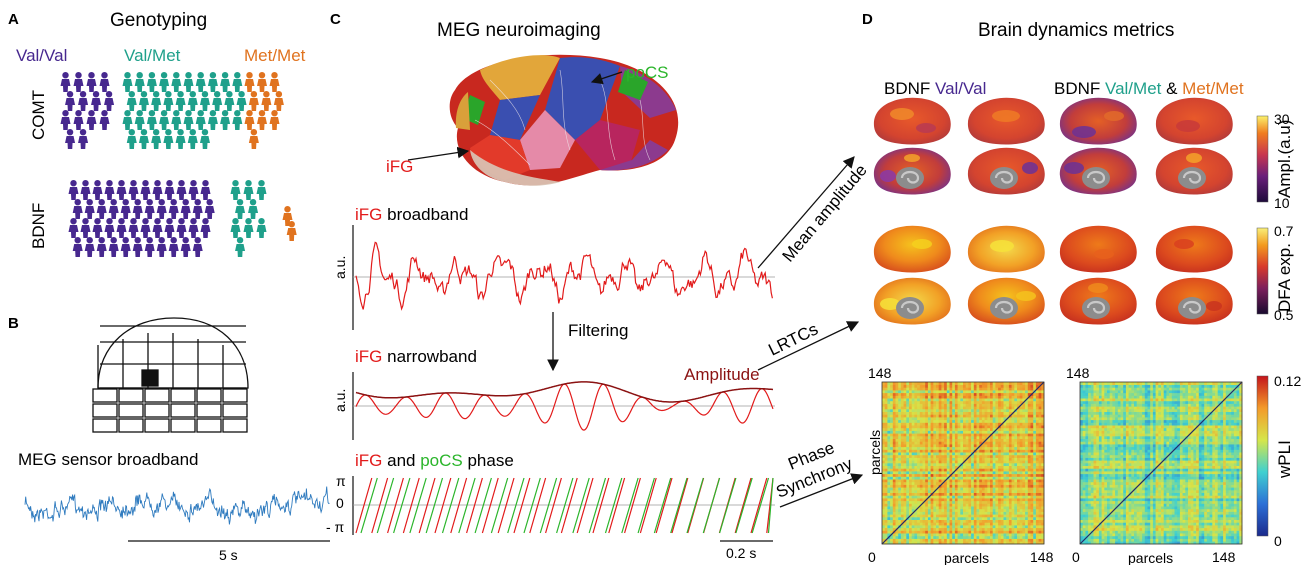 The height and width of the screenshot is (565, 1306). Describe the element at coordinates (966, 557) in the screenshot. I see `matrix1-xlabel: parcels` at that location.